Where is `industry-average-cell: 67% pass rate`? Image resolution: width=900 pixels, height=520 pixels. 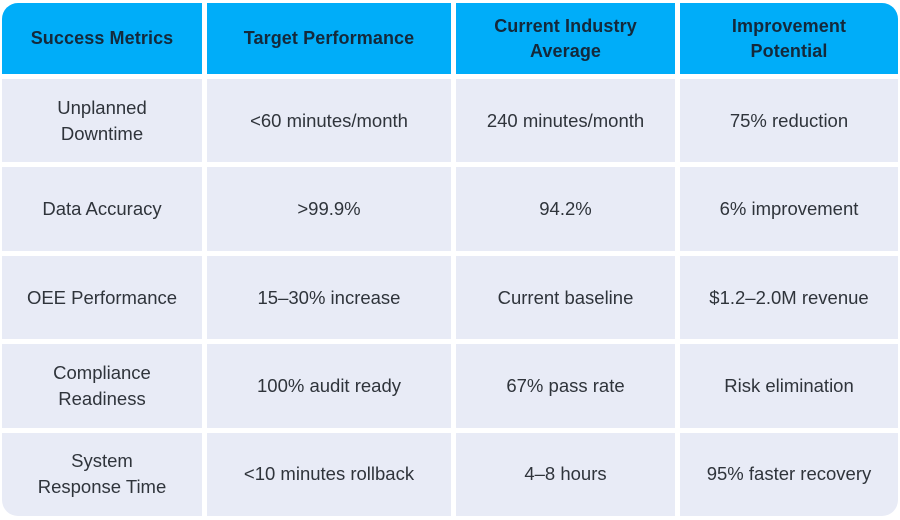
industry-average-cell: 67% pass rate is located at coordinates (565, 386).